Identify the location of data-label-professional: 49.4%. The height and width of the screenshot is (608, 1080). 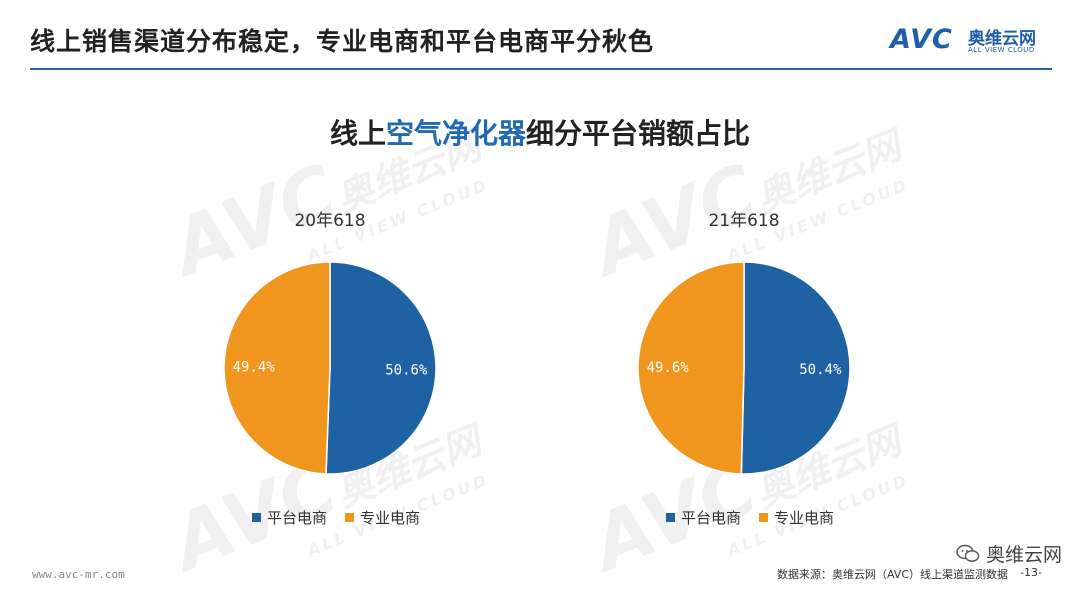
(254, 368).